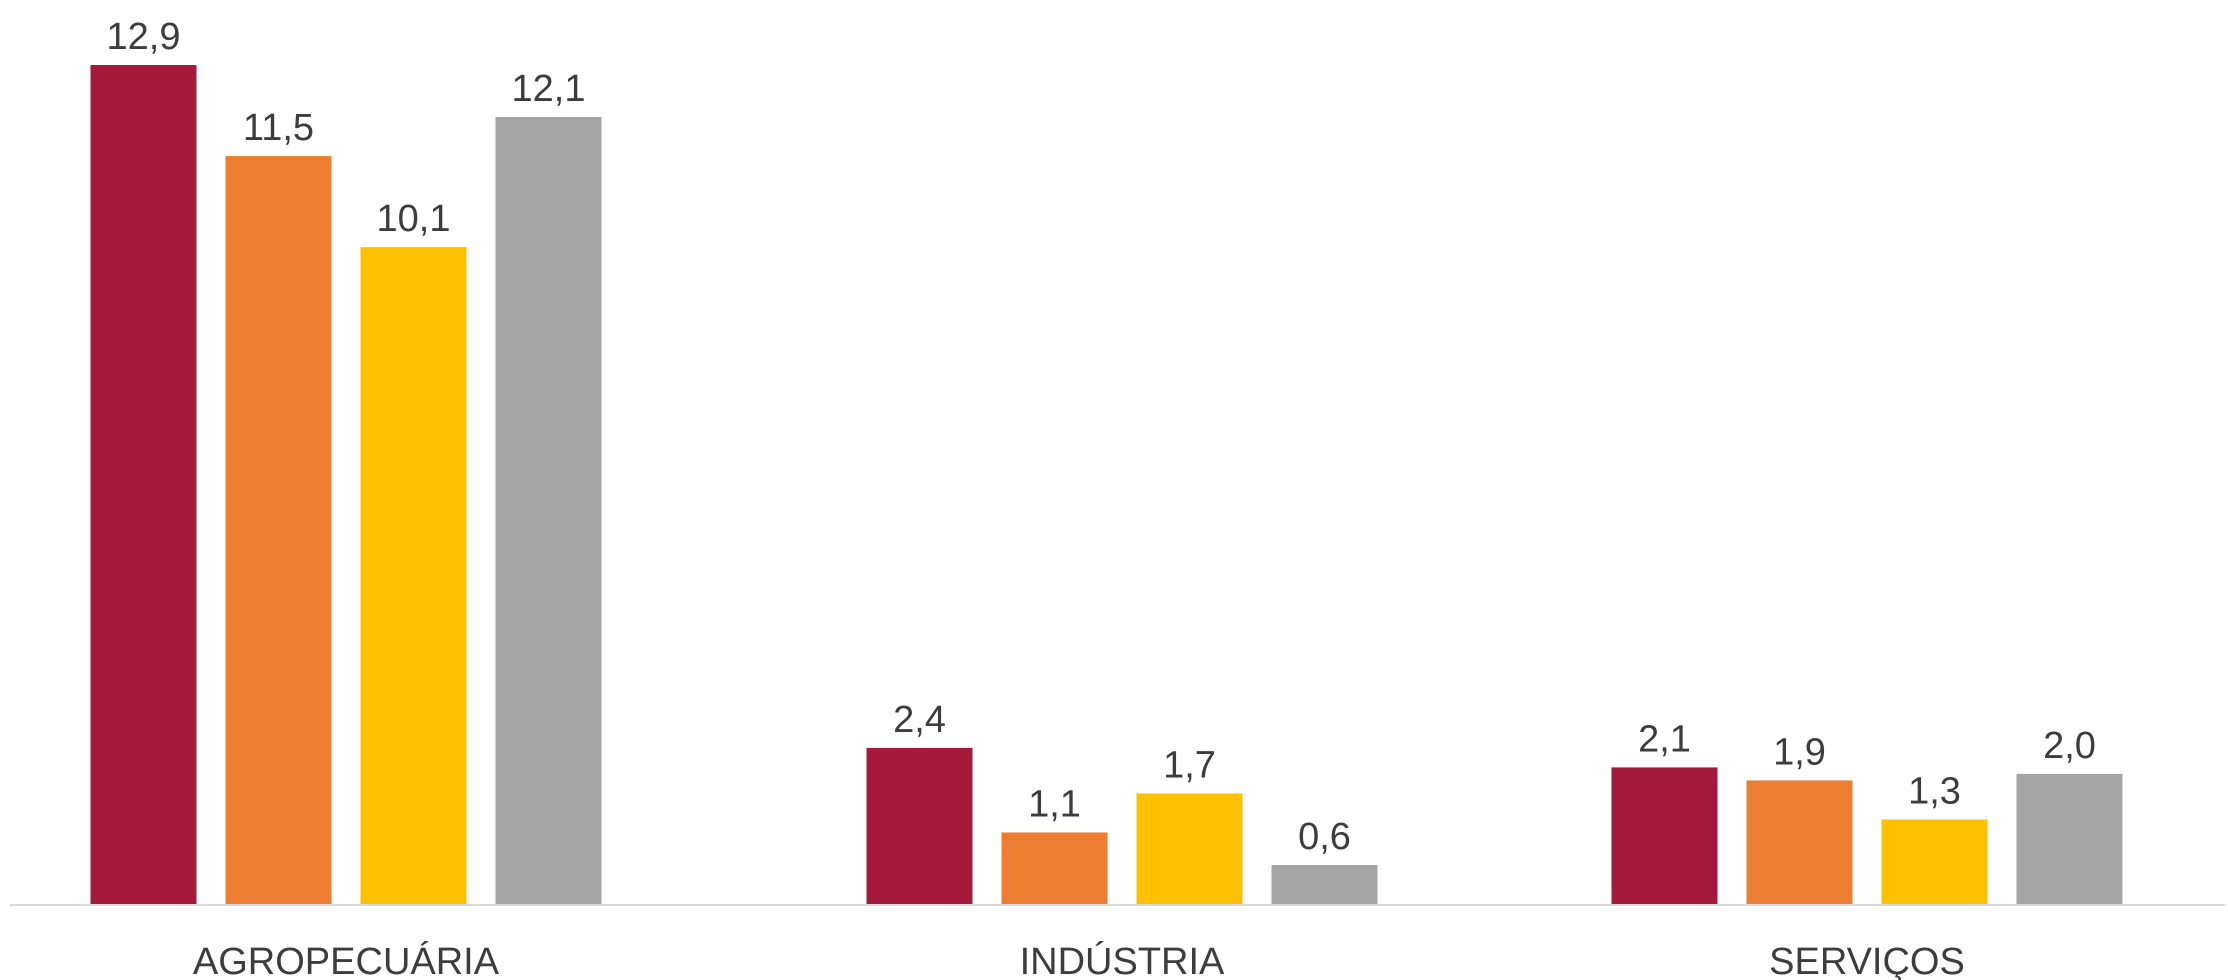 The image size is (2228, 980). What do you see at coordinates (1867, 960) in the screenshot?
I see `category-label: SERVIÇOS` at bounding box center [1867, 960].